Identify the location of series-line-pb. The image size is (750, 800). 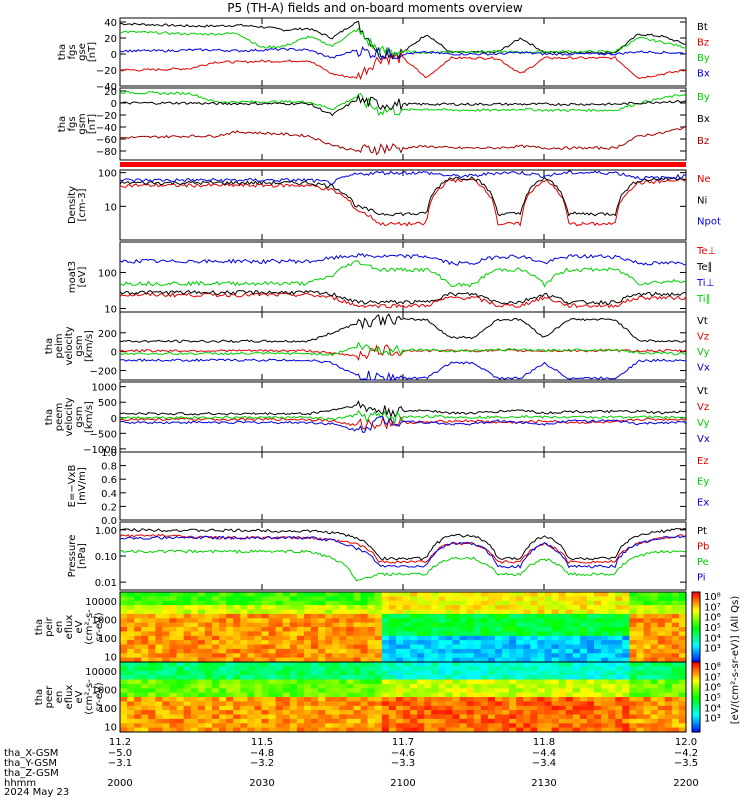
(403, 549).